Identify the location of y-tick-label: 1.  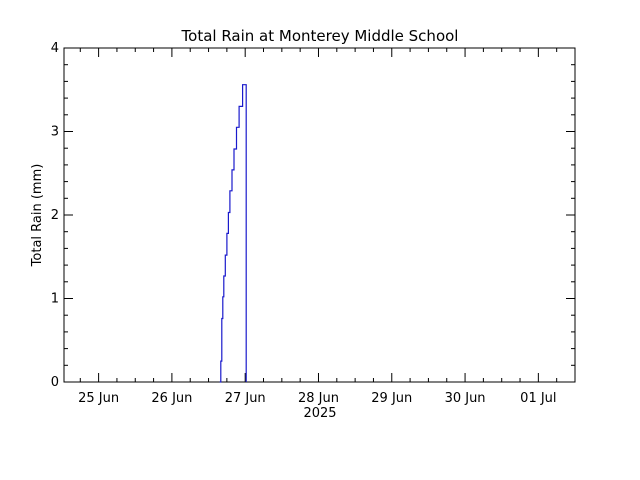
(55, 299).